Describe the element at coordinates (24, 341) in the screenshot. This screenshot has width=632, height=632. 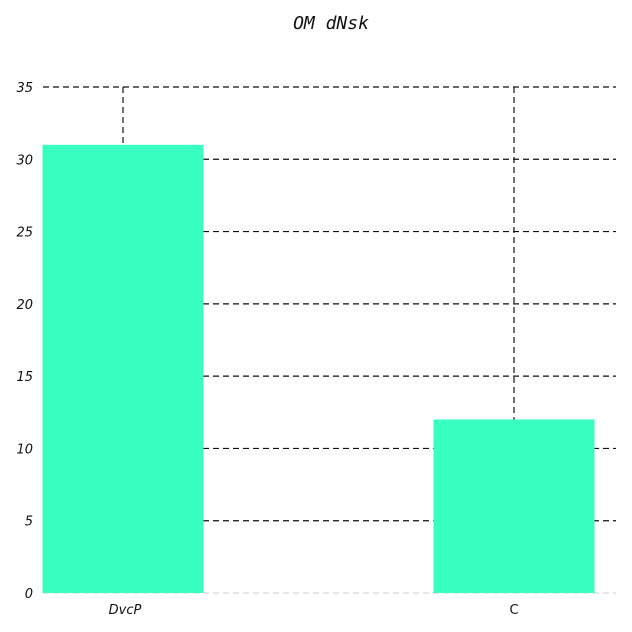
I see `y-axis-ticks: 0 5 10 15 20 25 30 35` at that location.